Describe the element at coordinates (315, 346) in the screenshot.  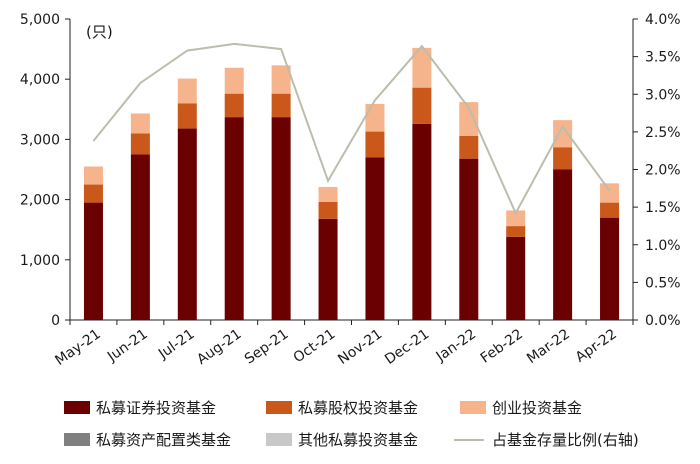
I see `x-tick-label: Oct-21` at that location.